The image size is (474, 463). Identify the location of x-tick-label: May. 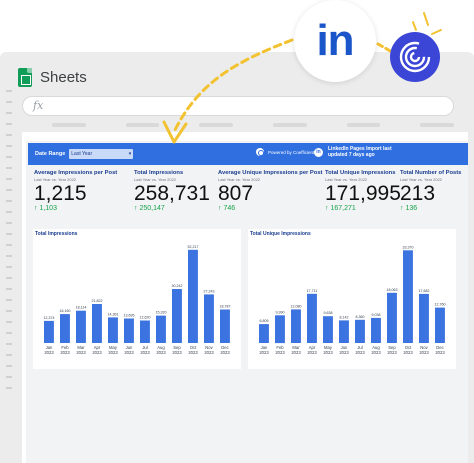
(113, 347).